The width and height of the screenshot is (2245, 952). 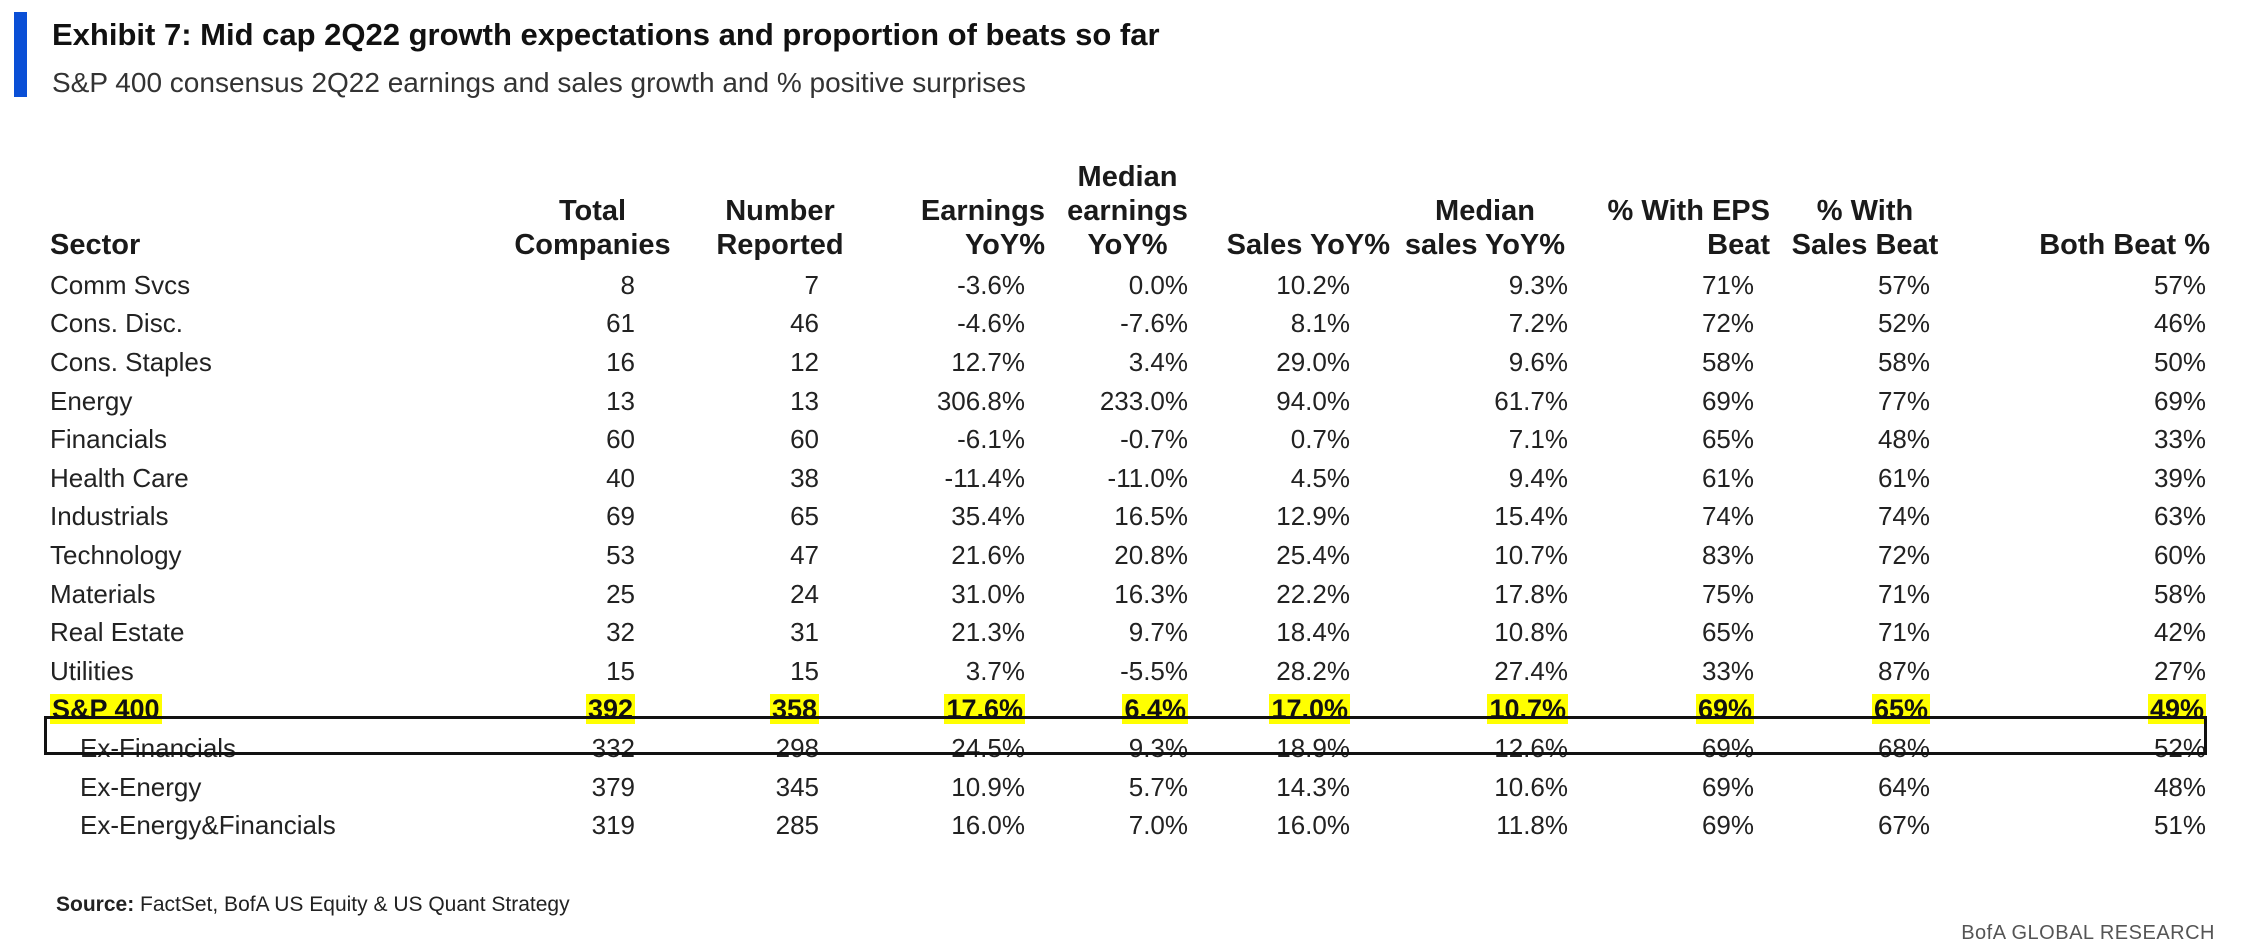 I want to click on table-cell: 94.0%, so click(x=1300, y=401).